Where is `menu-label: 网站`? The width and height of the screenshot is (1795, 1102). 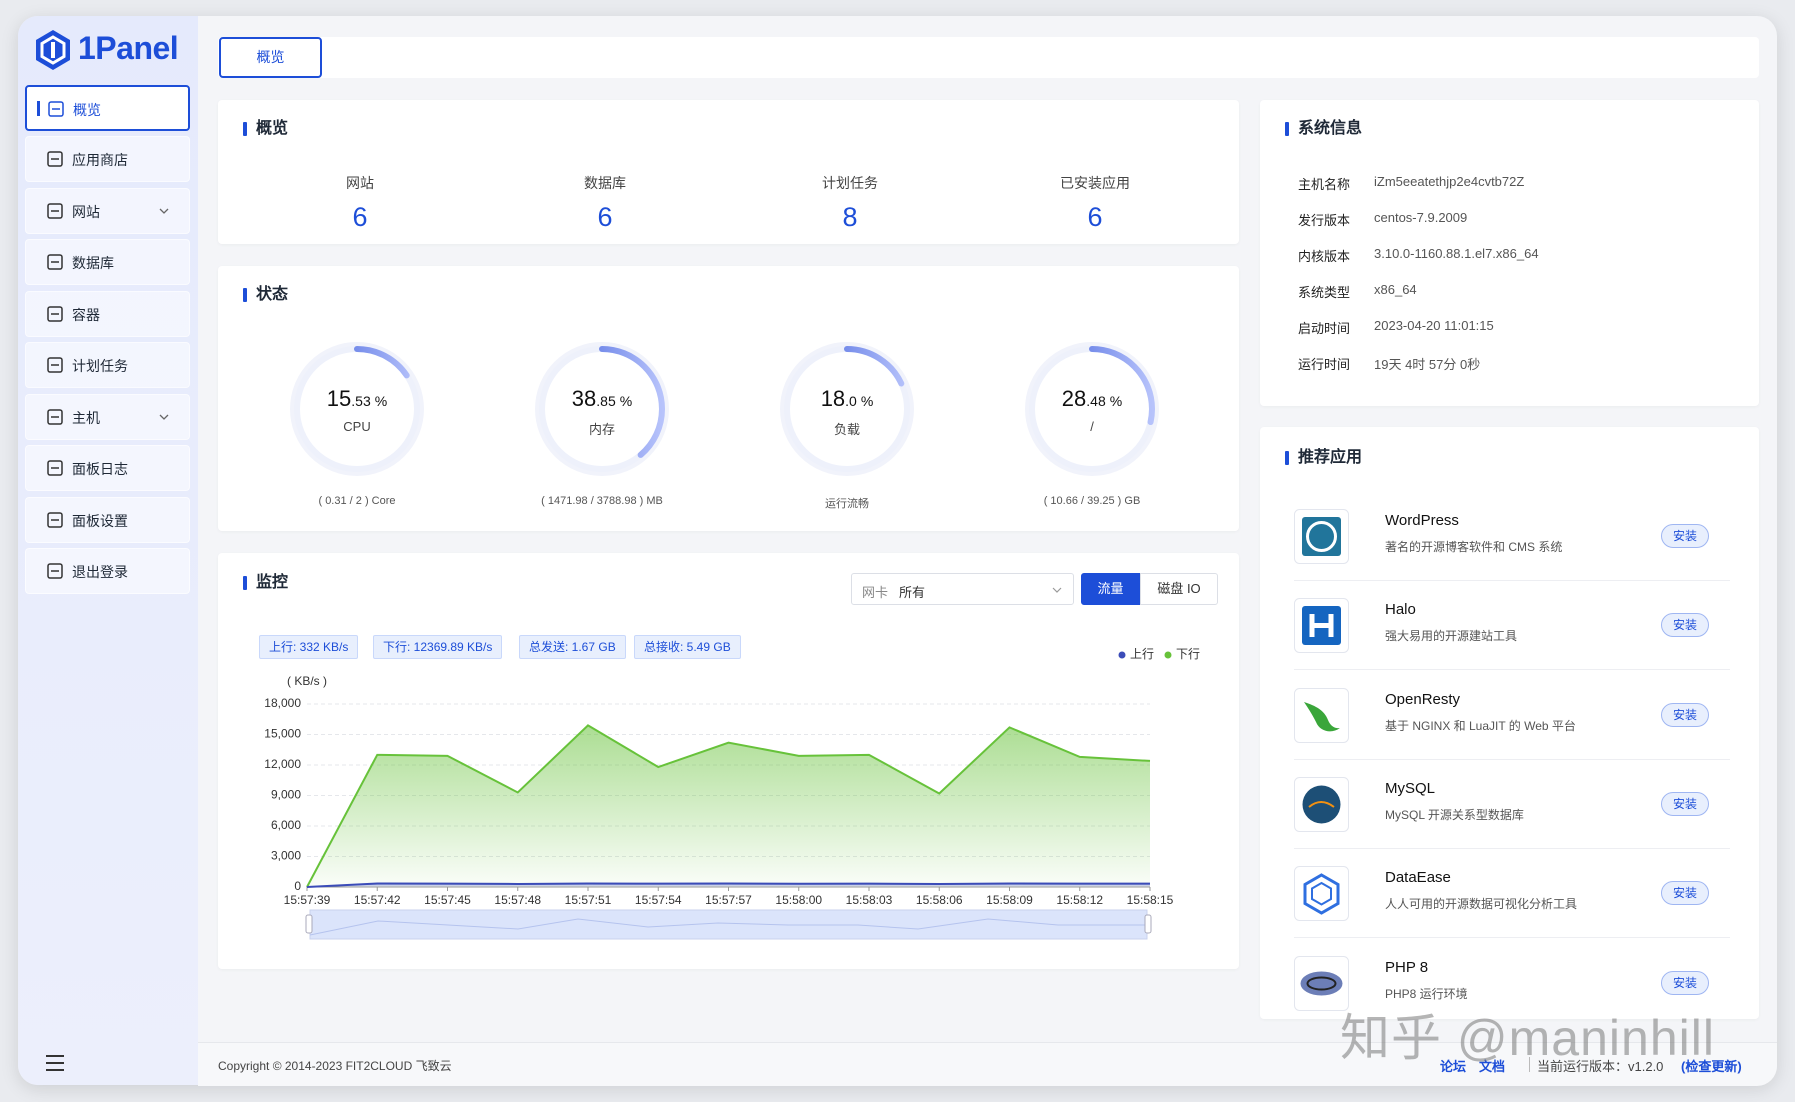 menu-label: 网站 is located at coordinates (86, 212).